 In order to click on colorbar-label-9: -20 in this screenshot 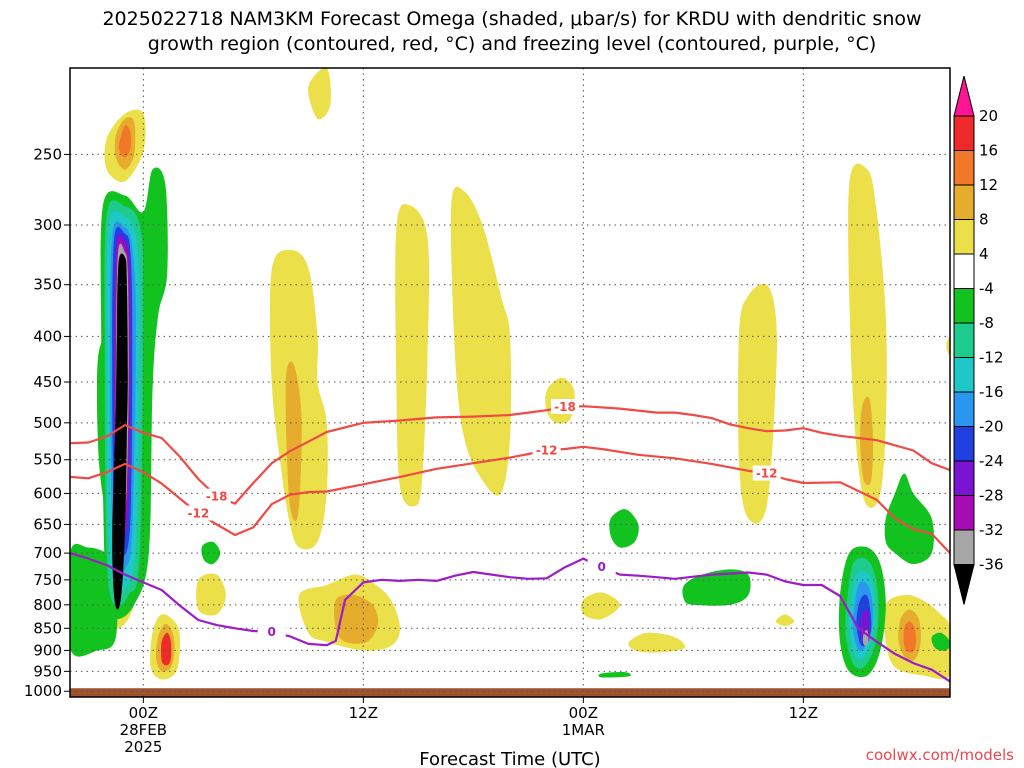, I will do `click(991, 427)`.